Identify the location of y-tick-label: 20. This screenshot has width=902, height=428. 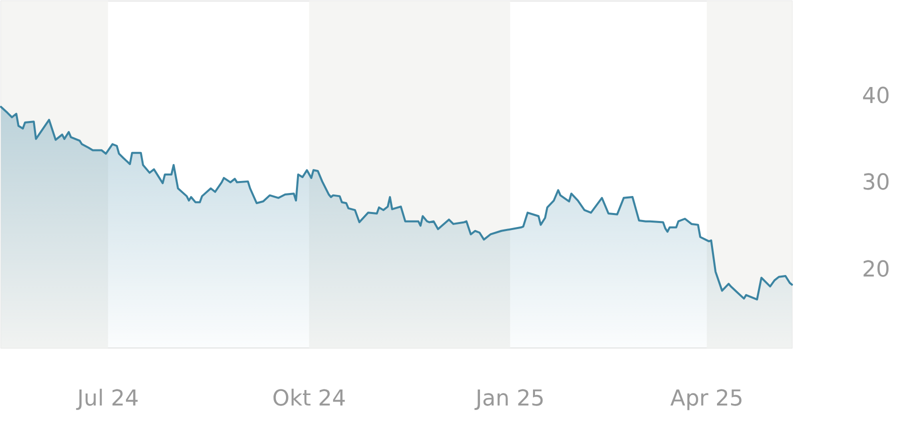
(876, 269).